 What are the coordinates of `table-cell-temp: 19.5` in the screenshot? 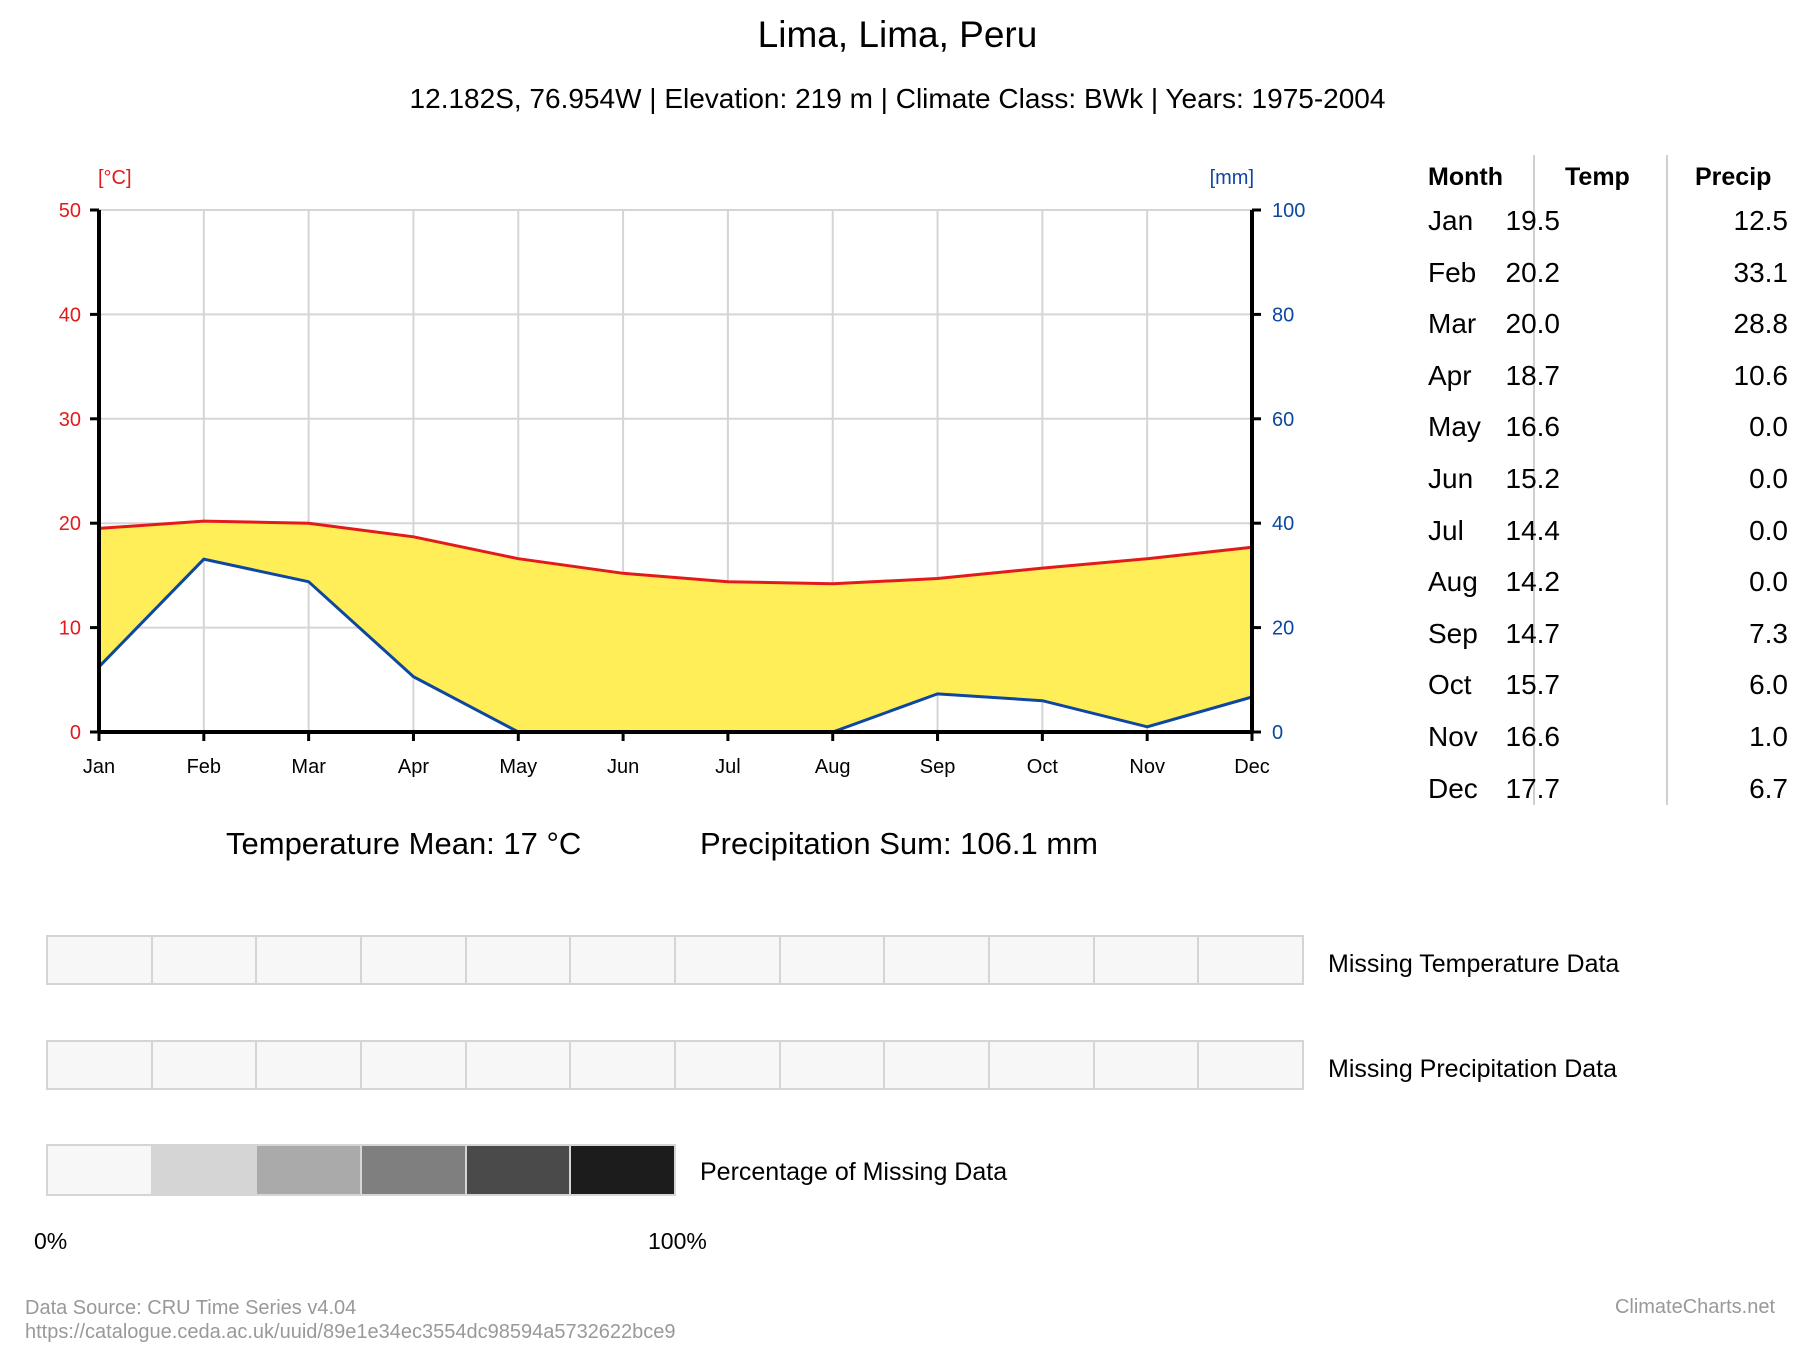 It's located at (1533, 220).